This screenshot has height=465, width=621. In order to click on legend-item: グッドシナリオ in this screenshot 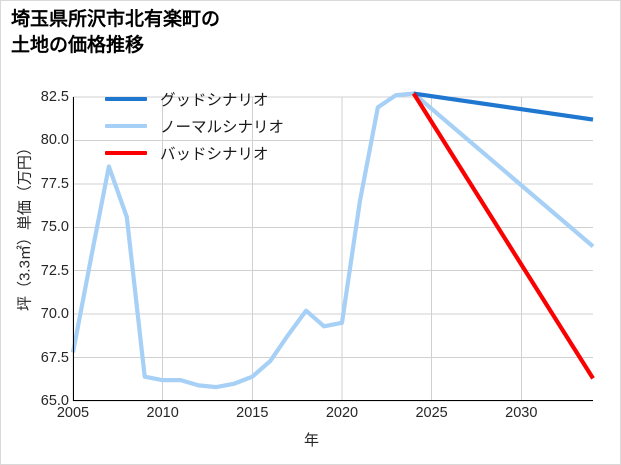, I will do `click(194, 99)`.